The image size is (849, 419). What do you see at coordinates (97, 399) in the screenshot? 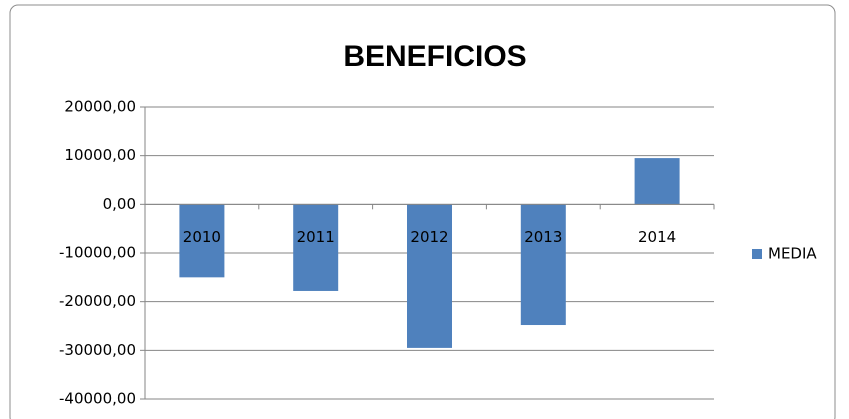
I see `y-tick-label: -40000,00` at bounding box center [97, 399].